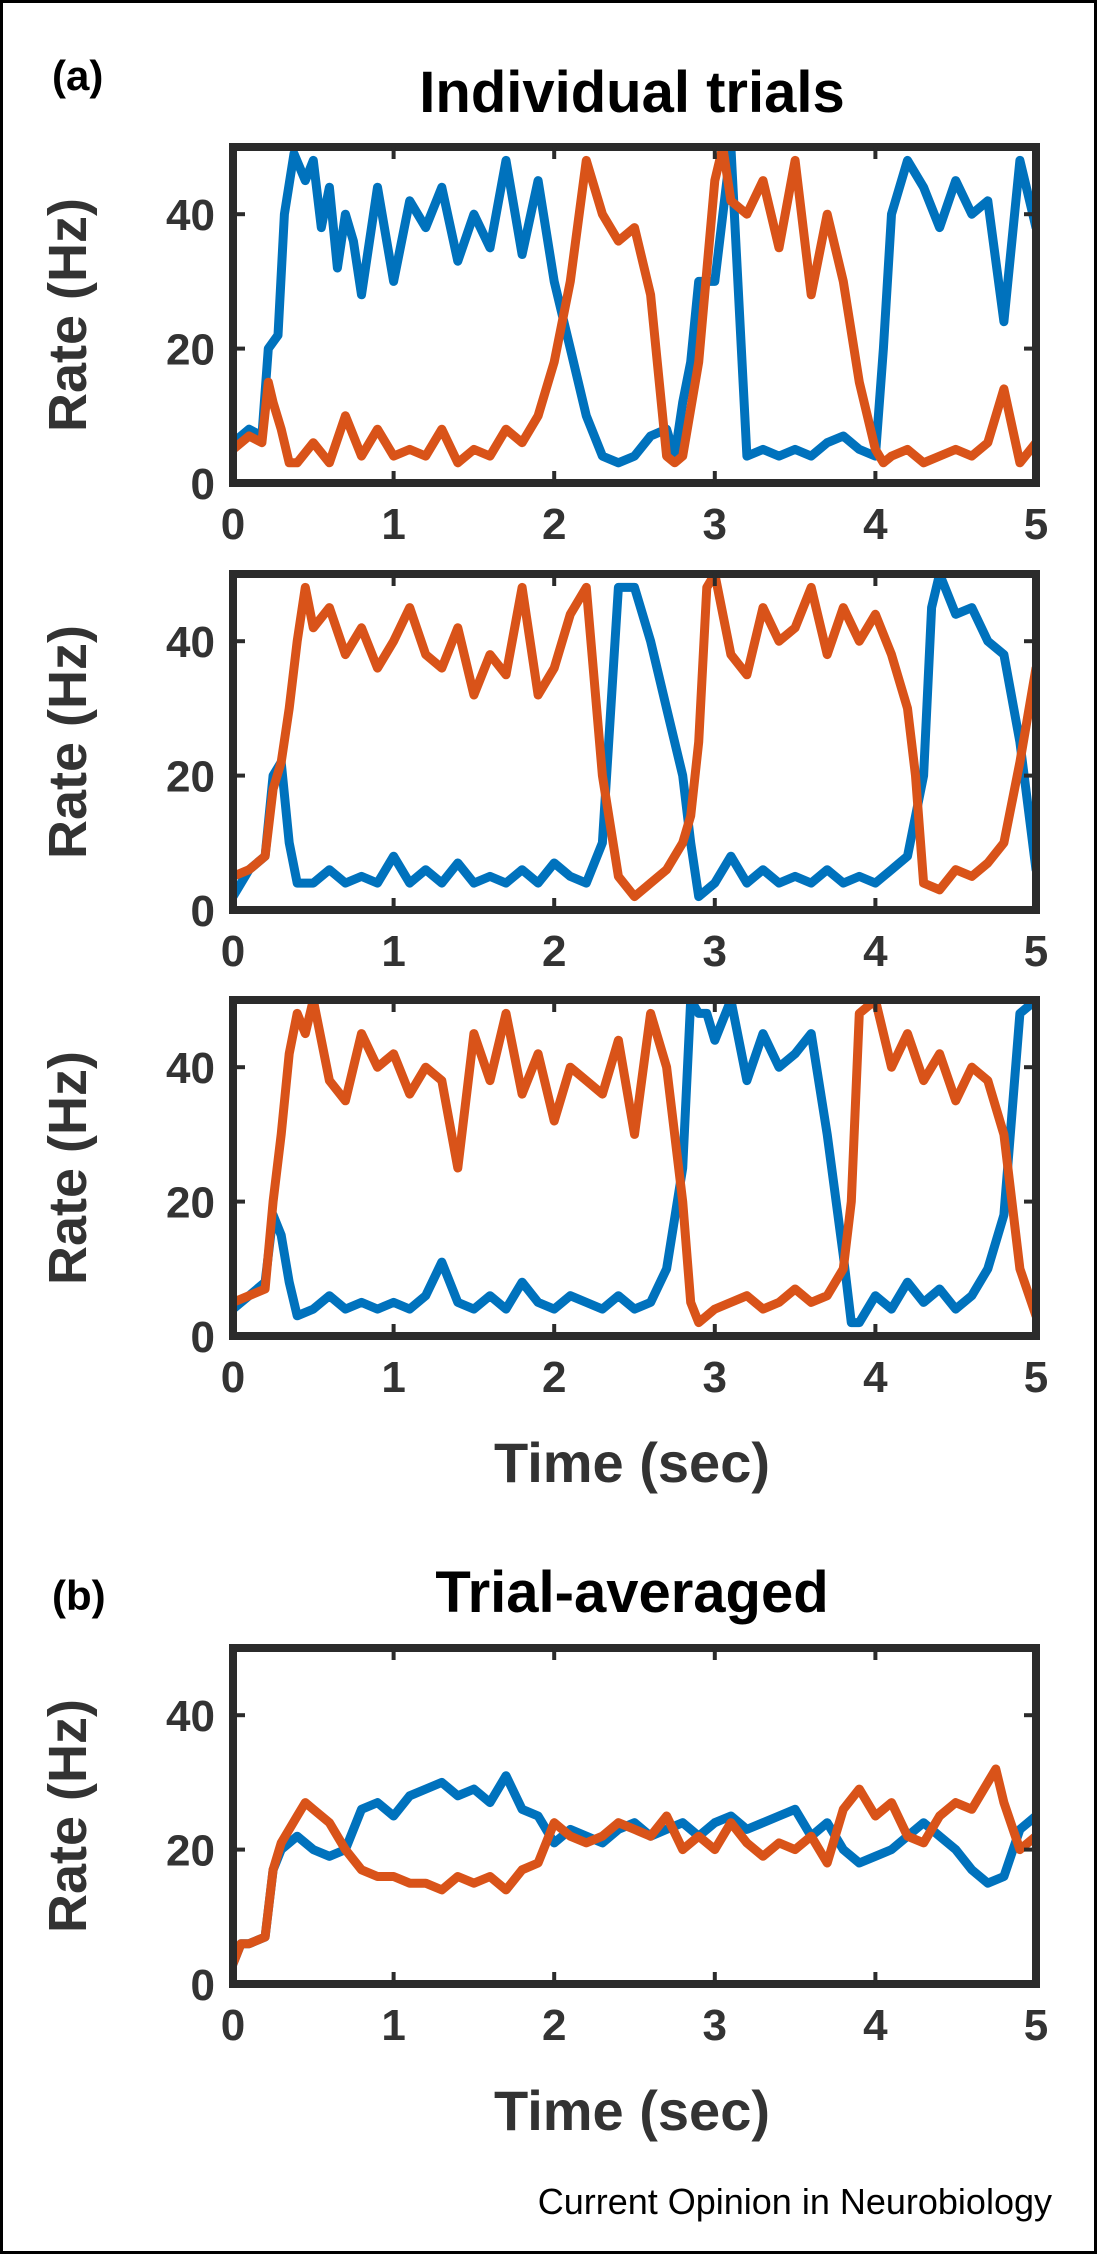 This screenshot has height=2259, width=1097. I want to click on panel-a-xlabel: Time (sec), so click(632, 1462).